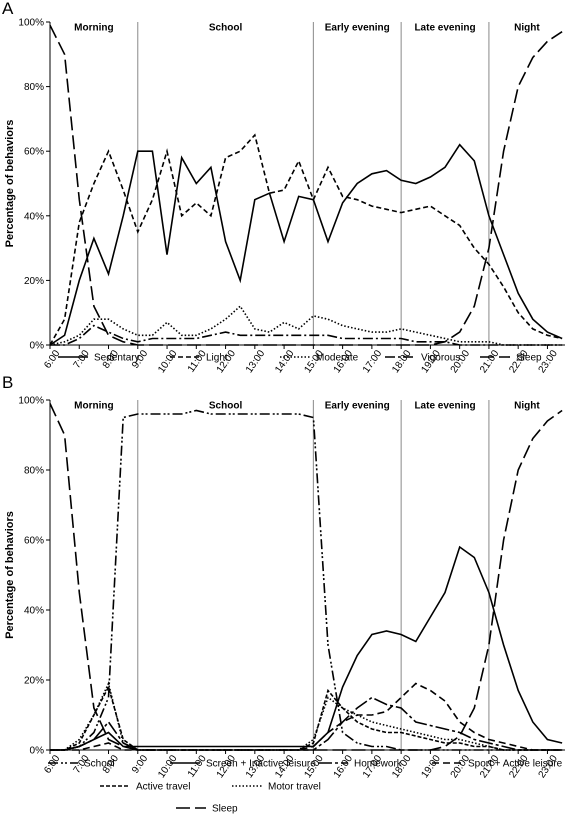  What do you see at coordinates (163, 787) in the screenshot?
I see `legend-label: Active travel` at bounding box center [163, 787].